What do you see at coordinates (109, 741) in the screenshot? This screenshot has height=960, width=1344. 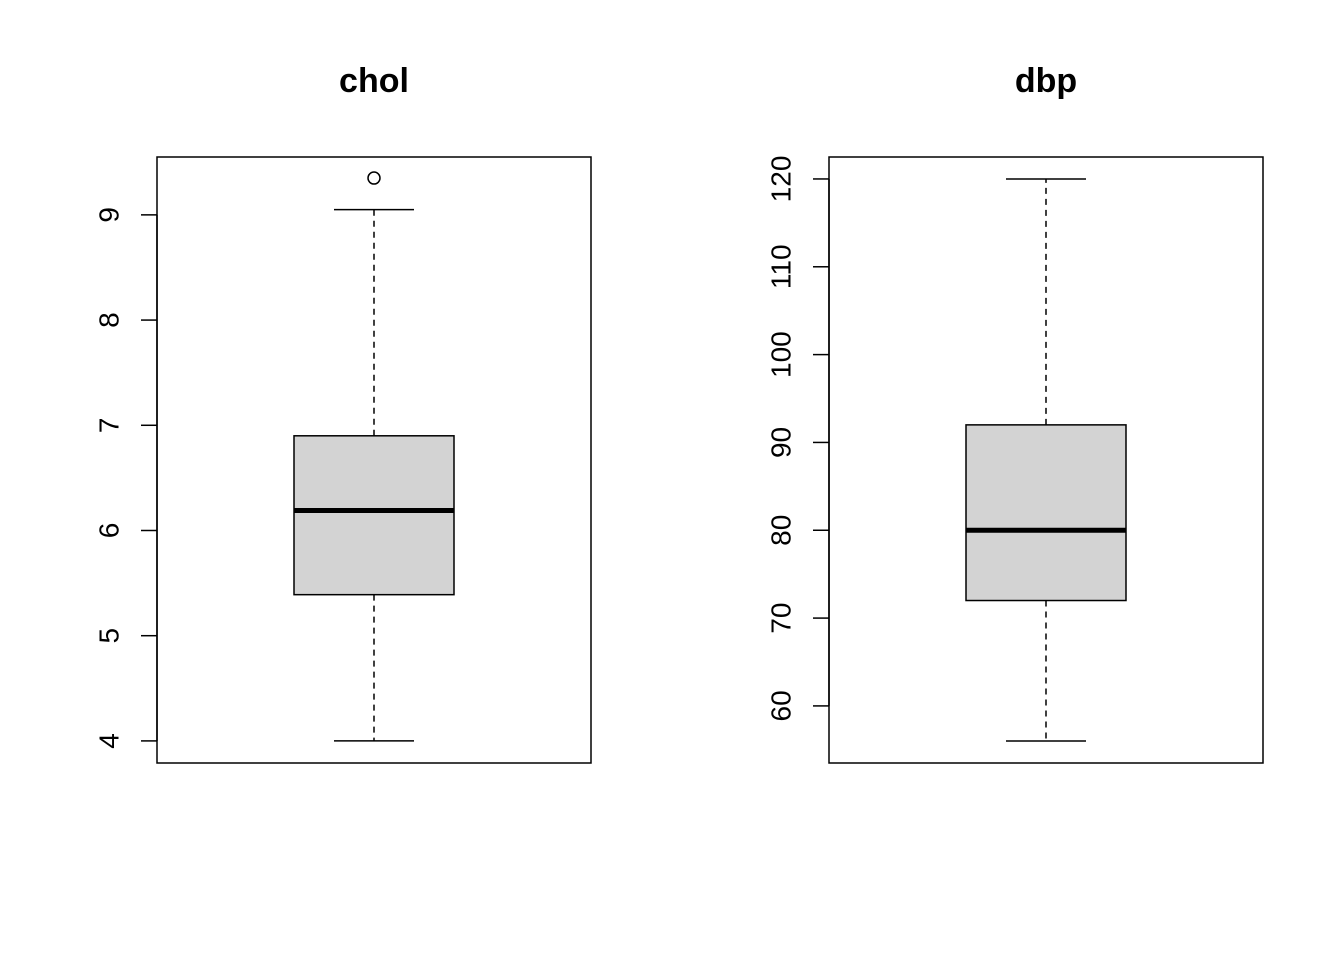 I see `y-tick-label: 4` at bounding box center [109, 741].